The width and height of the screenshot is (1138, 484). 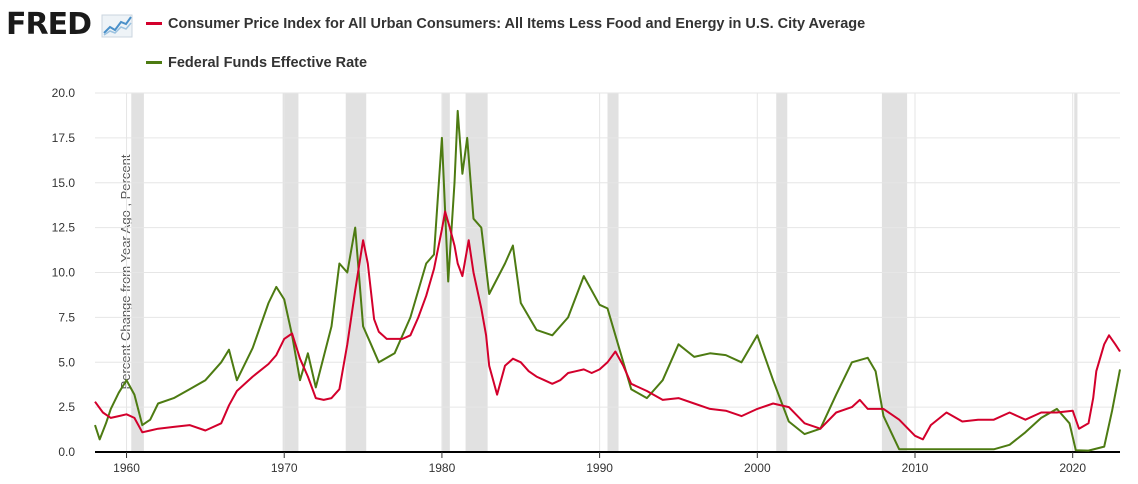 I want to click on legend-swatch-ffr, so click(x=154, y=62).